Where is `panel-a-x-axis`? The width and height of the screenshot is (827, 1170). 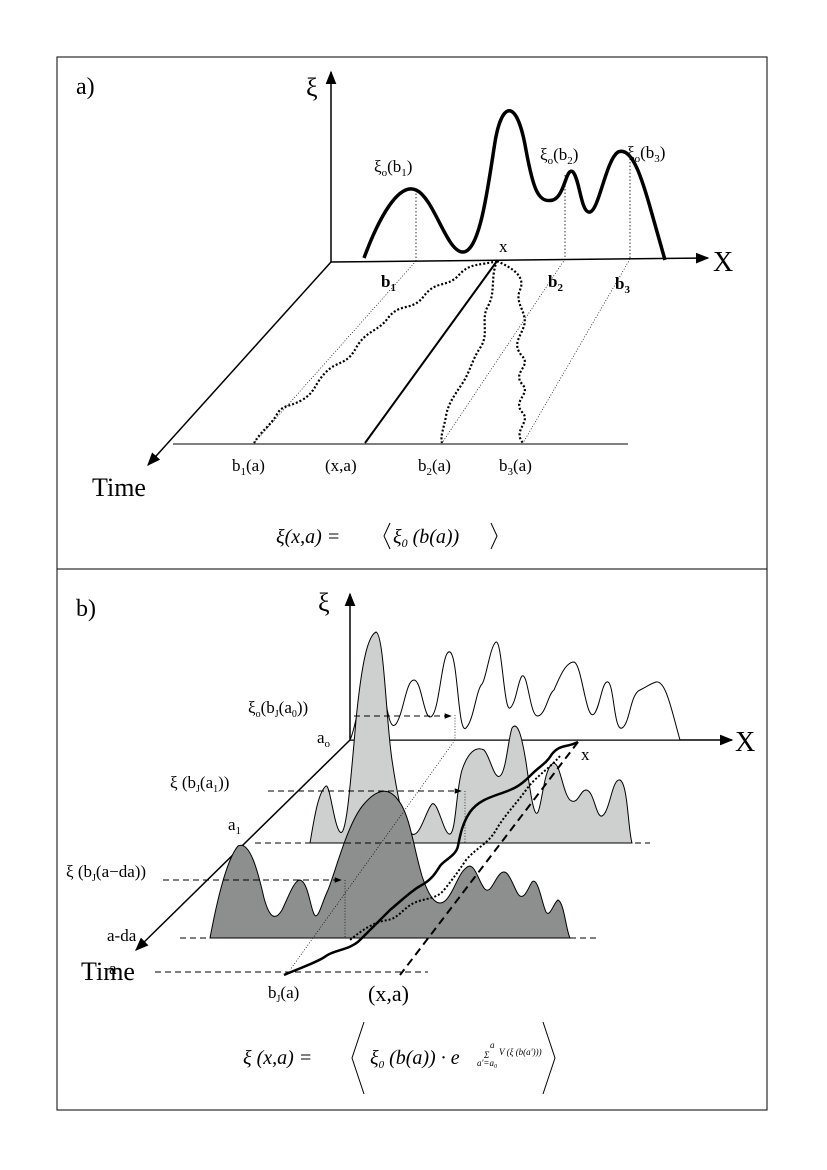
panel-a-x-axis is located at coordinates (520, 258).